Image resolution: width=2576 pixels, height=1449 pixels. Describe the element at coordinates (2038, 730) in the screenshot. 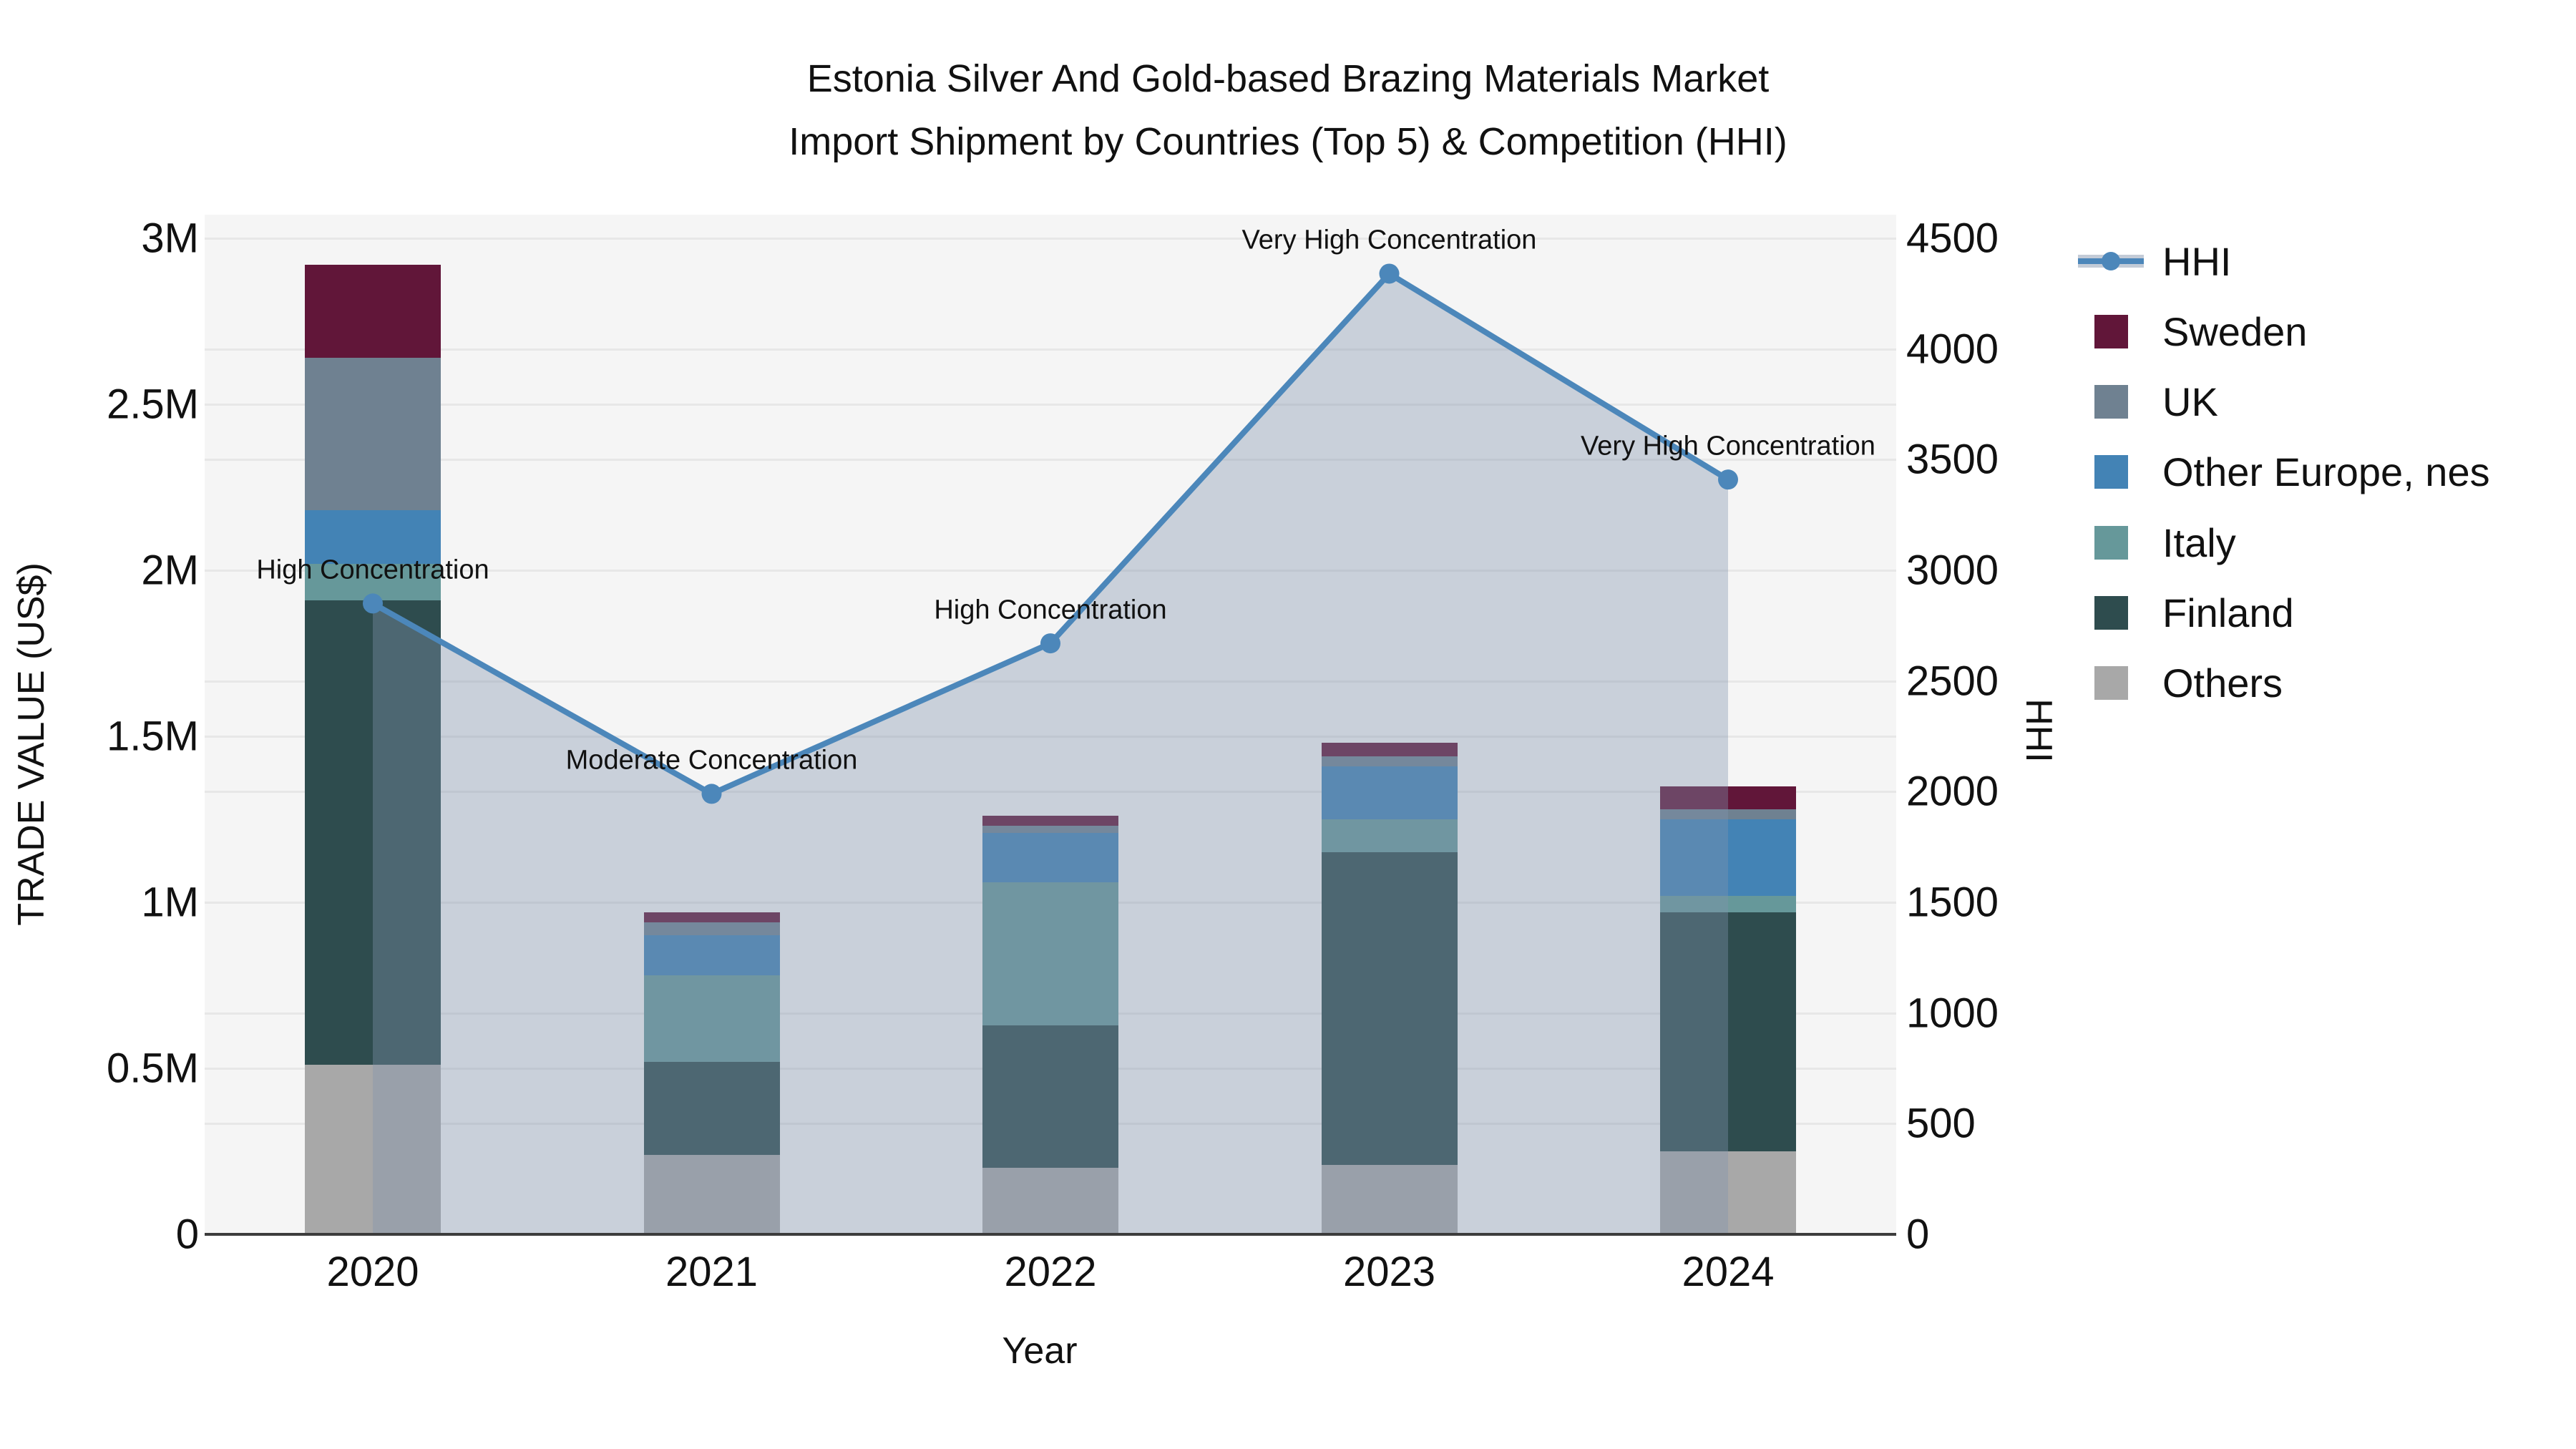

I see `right-axis-title: HHI` at that location.